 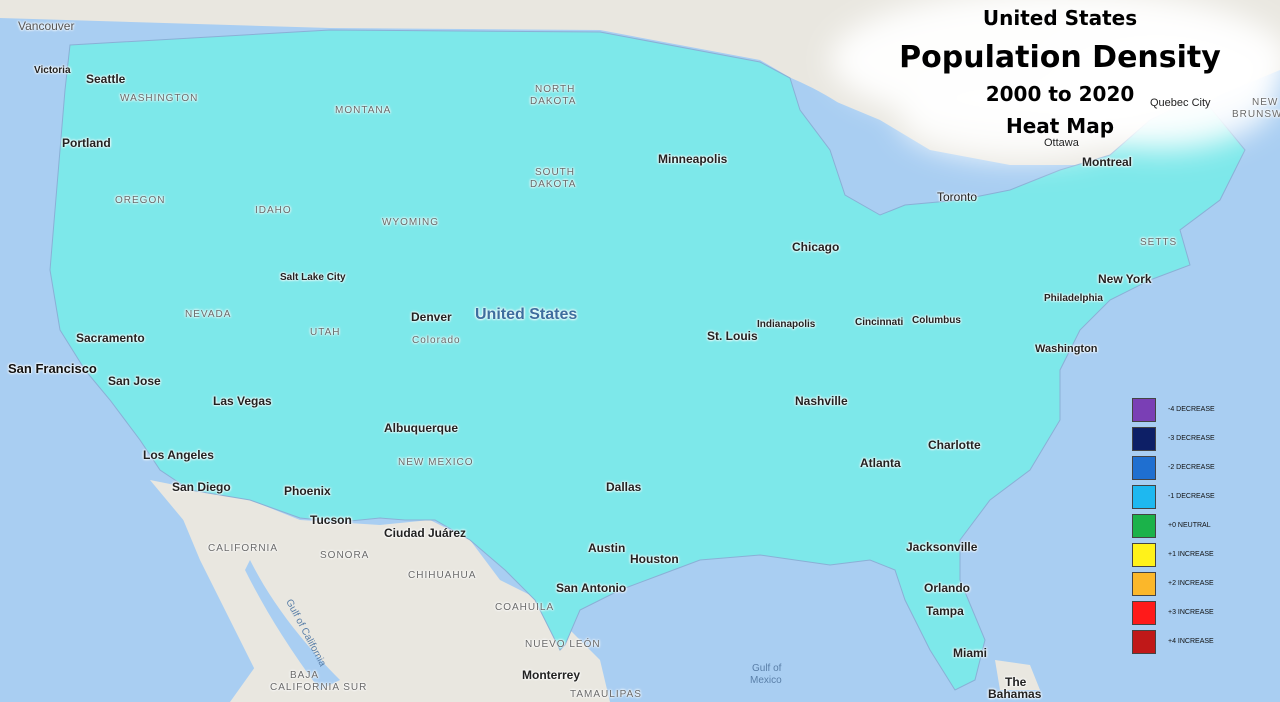 I want to click on city-label-nashville: Nashville, so click(x=821, y=401).